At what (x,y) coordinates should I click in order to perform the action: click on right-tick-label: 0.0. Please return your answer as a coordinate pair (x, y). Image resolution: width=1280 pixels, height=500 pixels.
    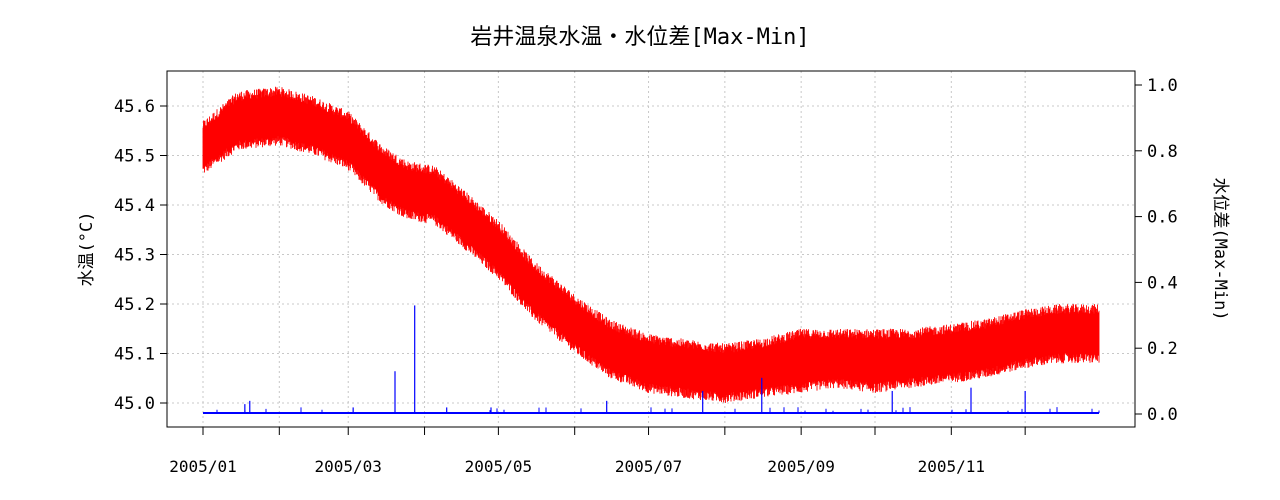
    Looking at the image, I should click on (1162, 415).